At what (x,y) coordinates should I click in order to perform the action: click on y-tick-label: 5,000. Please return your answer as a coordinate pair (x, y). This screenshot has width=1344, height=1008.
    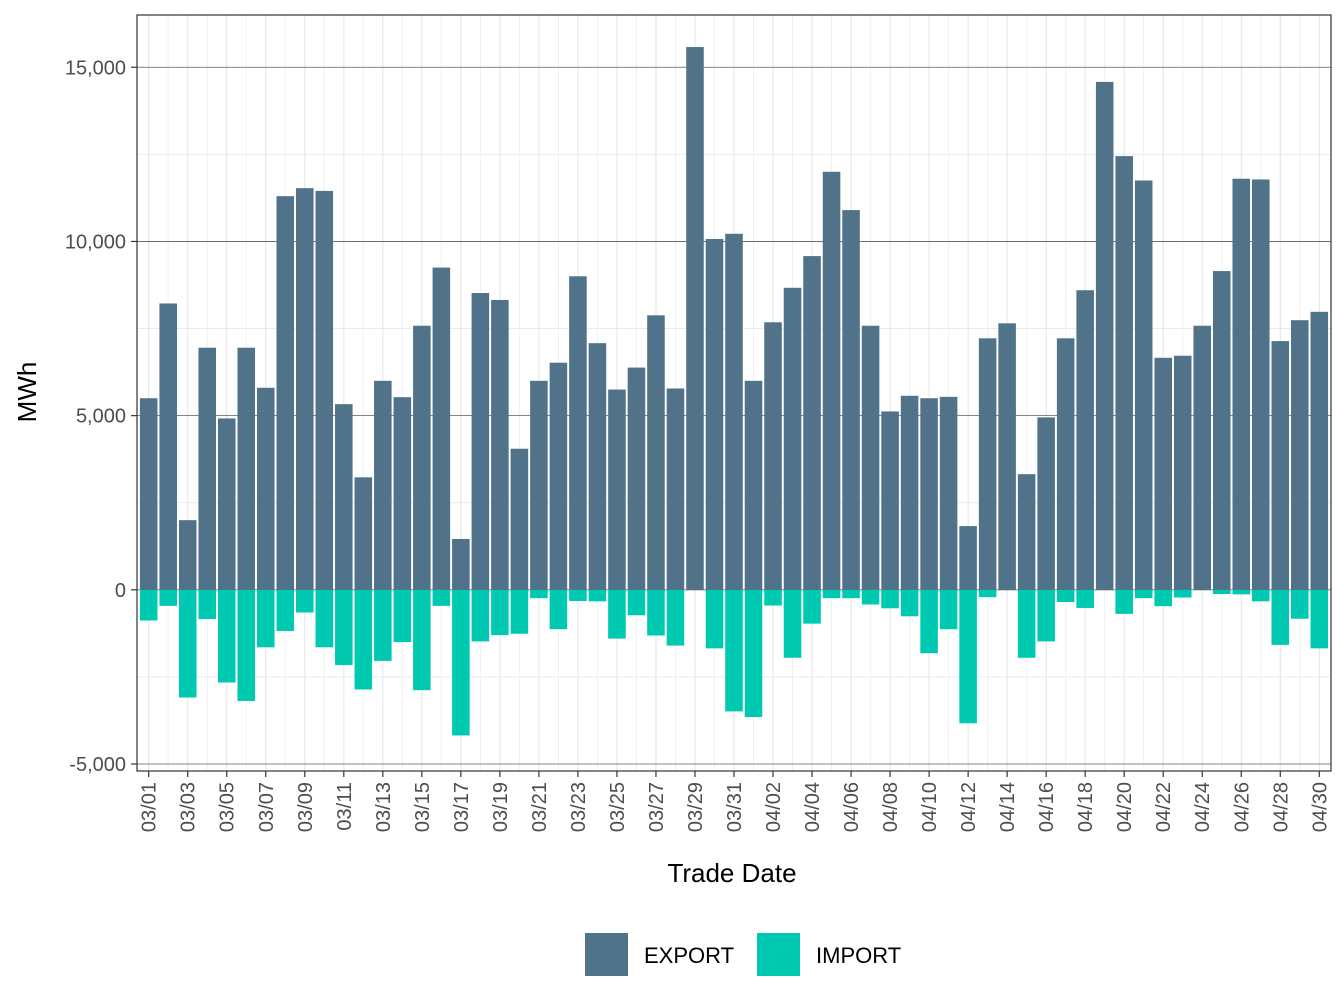
    Looking at the image, I should click on (101, 417).